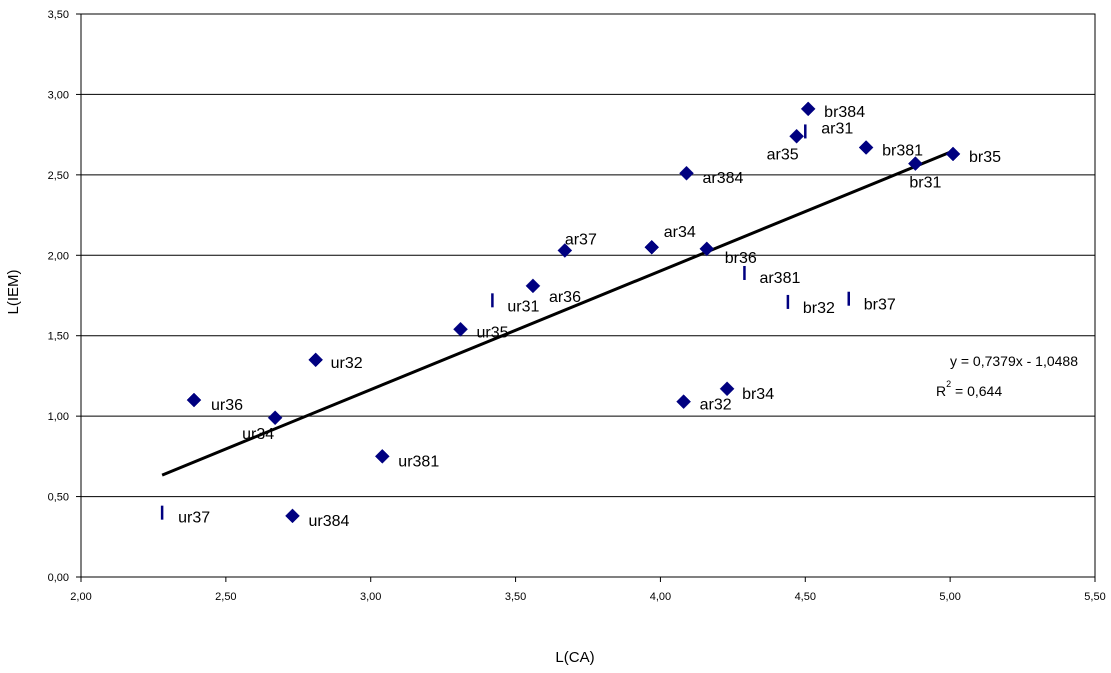  Describe the element at coordinates (58, 498) in the screenshot. I see `y-tick-label: 0,50` at that location.